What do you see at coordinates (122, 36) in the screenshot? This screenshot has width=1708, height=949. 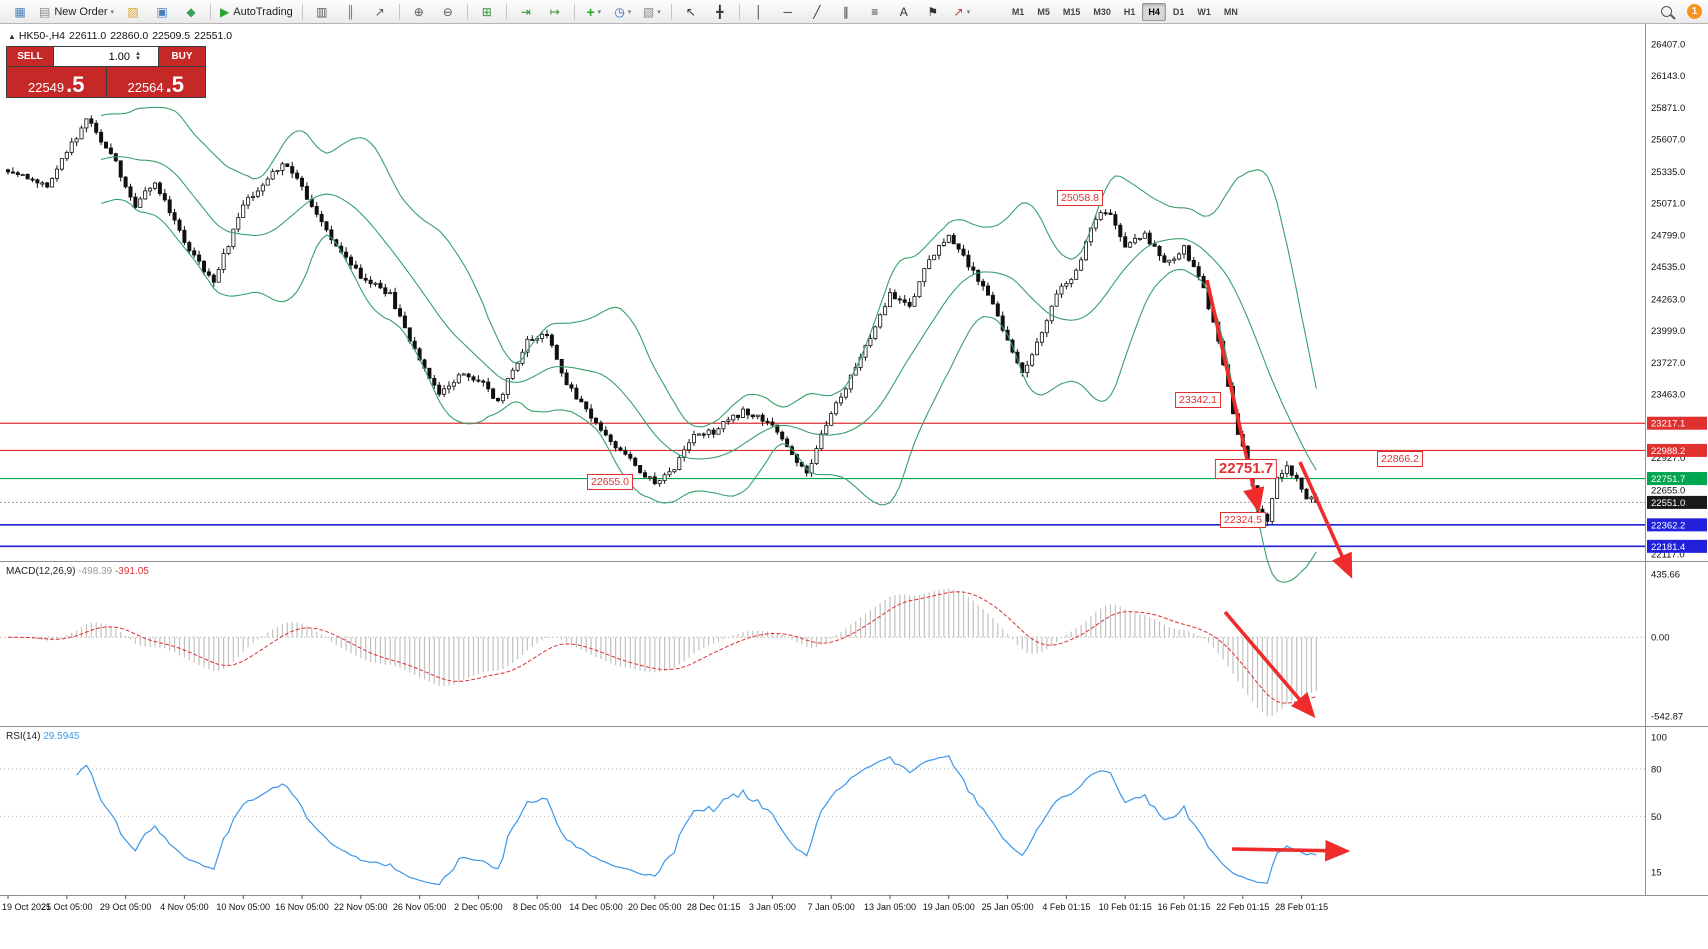 I see `chart-header: ▲ HK50-,H4 22611.0 22860.0 22509.5 22551.0` at bounding box center [122, 36].